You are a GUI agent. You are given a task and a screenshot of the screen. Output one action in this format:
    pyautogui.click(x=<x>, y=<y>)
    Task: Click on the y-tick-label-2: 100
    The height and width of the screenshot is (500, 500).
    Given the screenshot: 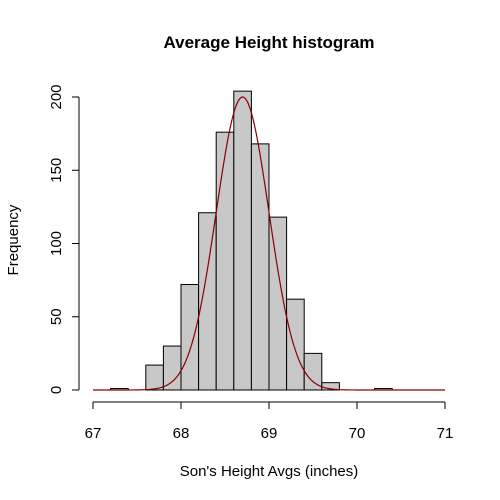 What is the action you would take?
    pyautogui.click(x=56, y=243)
    